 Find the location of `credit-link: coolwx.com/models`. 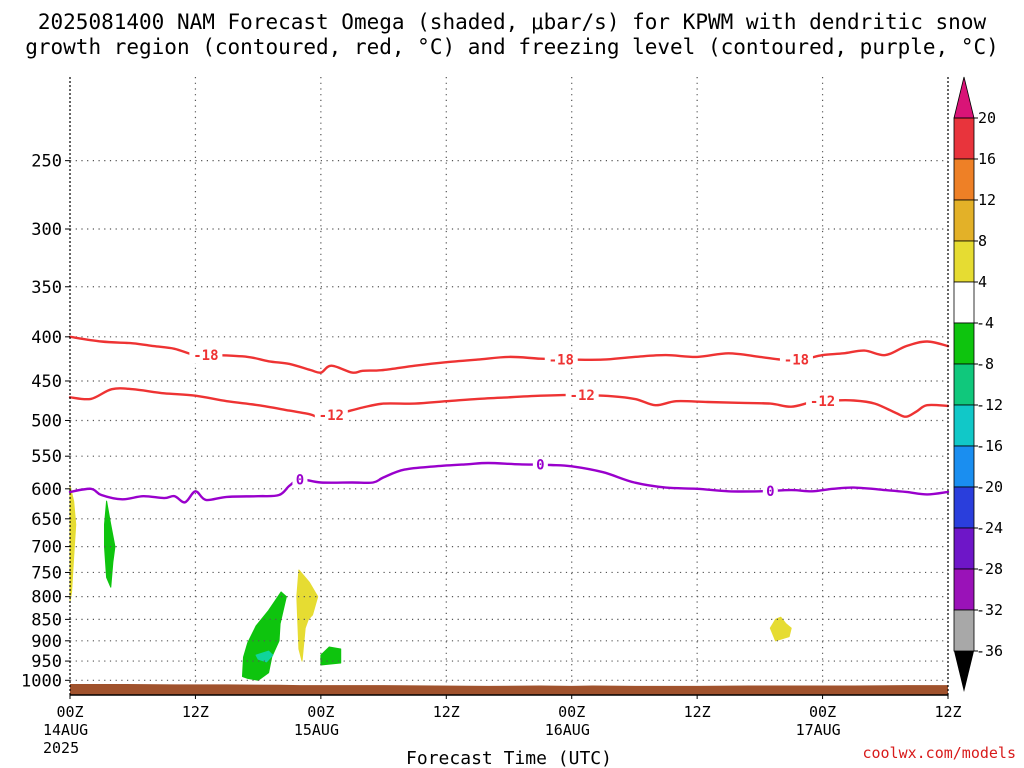

credit-link: coolwx.com/models is located at coordinates (939, 753).